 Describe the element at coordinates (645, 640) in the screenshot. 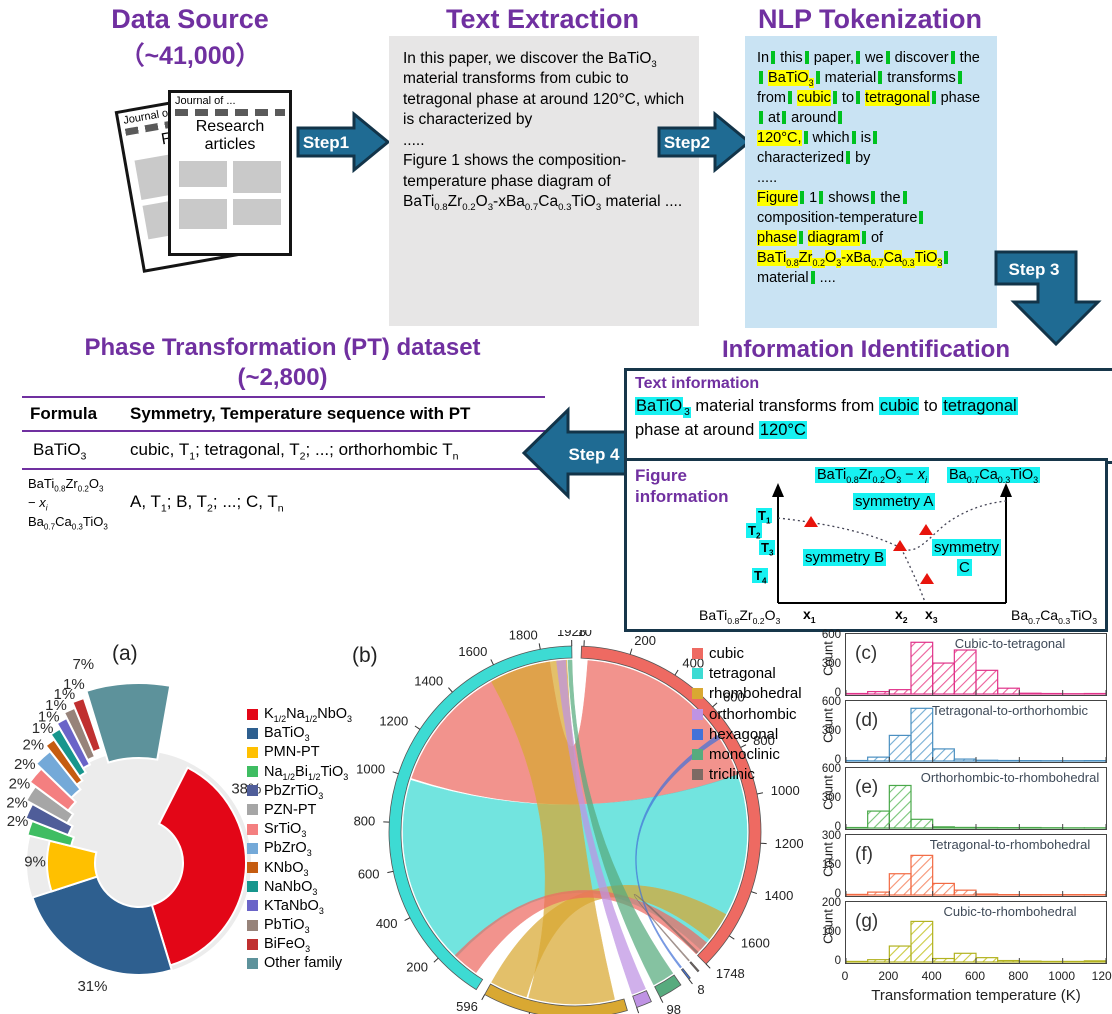

I see `chord-tick-label: 200` at that location.